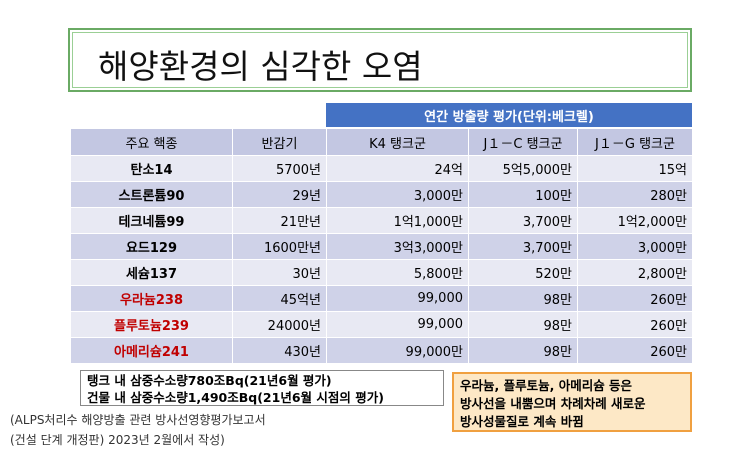 The image size is (750, 459). Describe the element at coordinates (546, 385) in the screenshot. I see `text-line: 우라늄, 플루토늄, 아메리슘 등은` at that location.